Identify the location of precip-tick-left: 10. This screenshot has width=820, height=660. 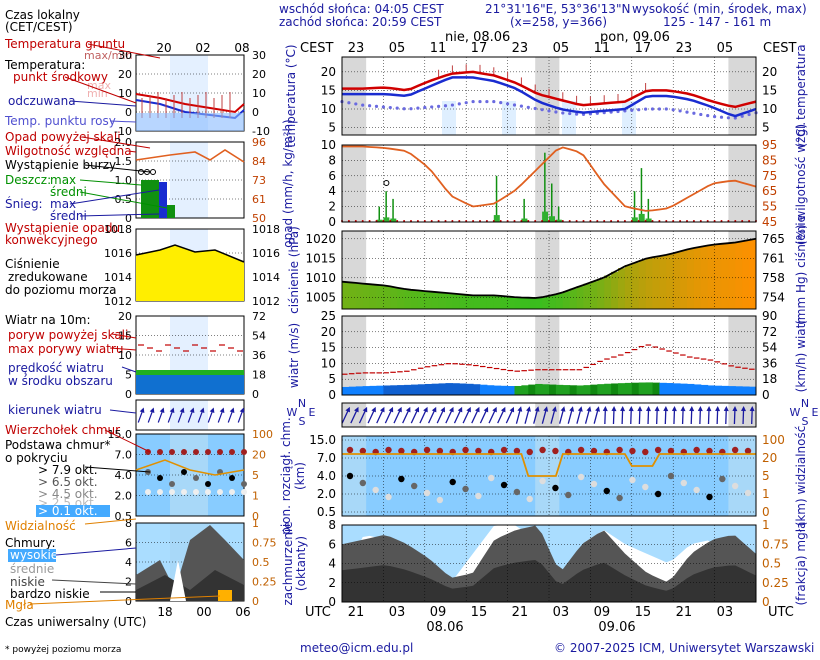
(328, 145).